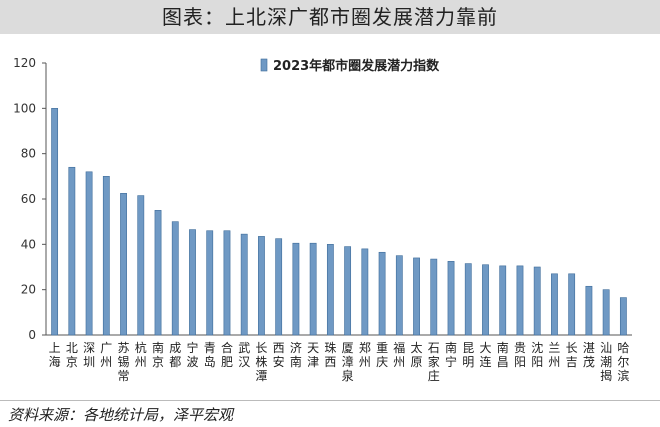  Describe the element at coordinates (623, 362) in the screenshot. I see `x-tick-label: 哈尔滨` at that location.